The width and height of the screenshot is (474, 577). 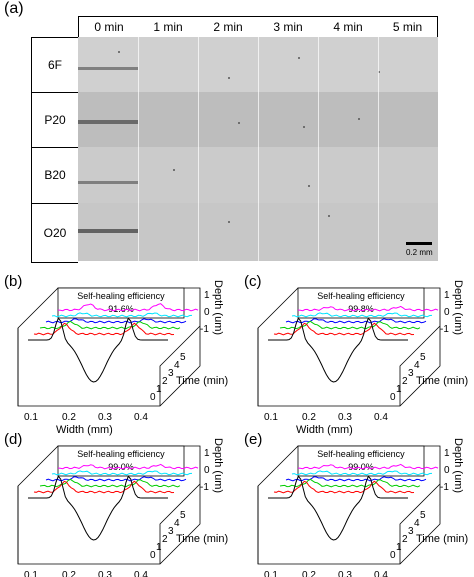 What do you see at coordinates (419, 243) in the screenshot?
I see `scale-bar` at bounding box center [419, 243].